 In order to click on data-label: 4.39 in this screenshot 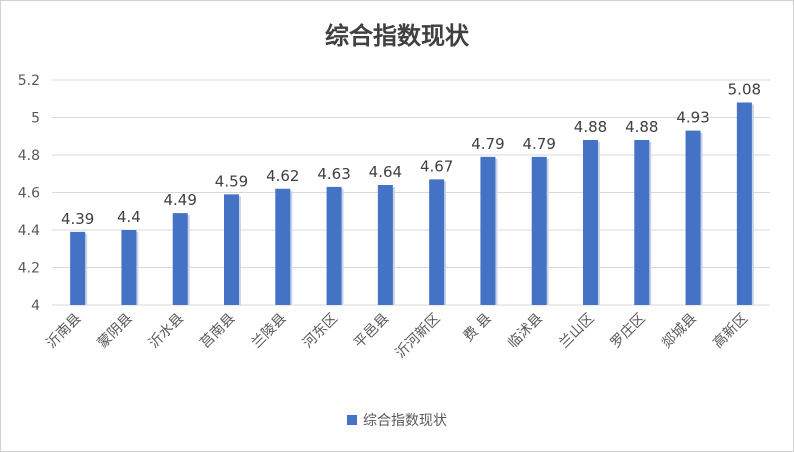, I will do `click(77, 219)`.